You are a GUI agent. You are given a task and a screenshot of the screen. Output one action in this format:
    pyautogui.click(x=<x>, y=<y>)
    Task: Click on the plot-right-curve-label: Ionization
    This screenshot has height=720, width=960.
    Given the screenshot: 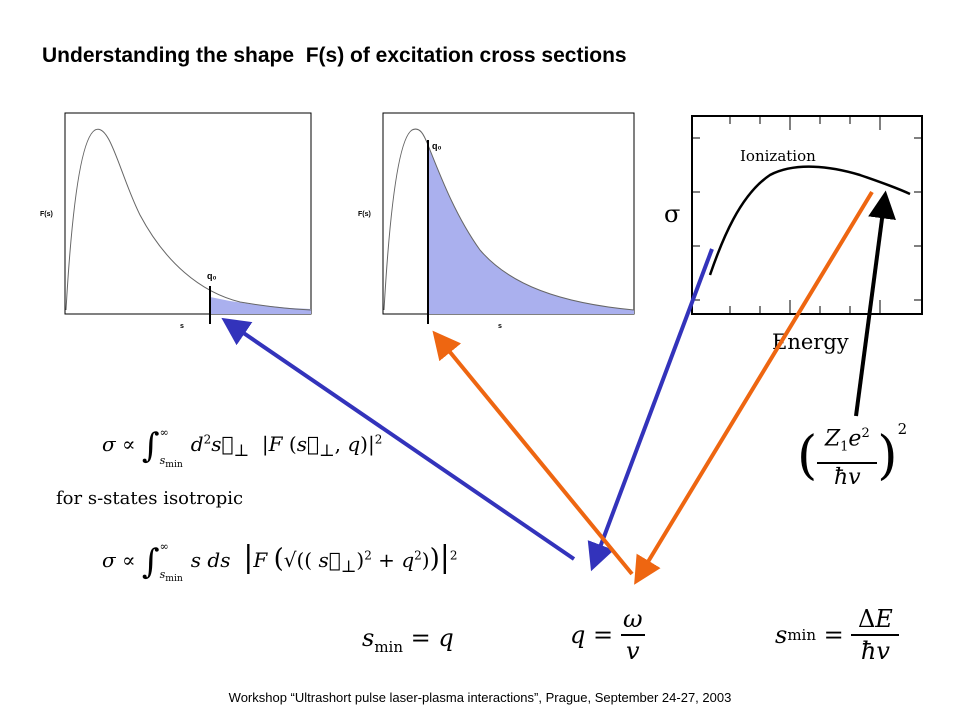 What is the action you would take?
    pyautogui.click(x=778, y=156)
    